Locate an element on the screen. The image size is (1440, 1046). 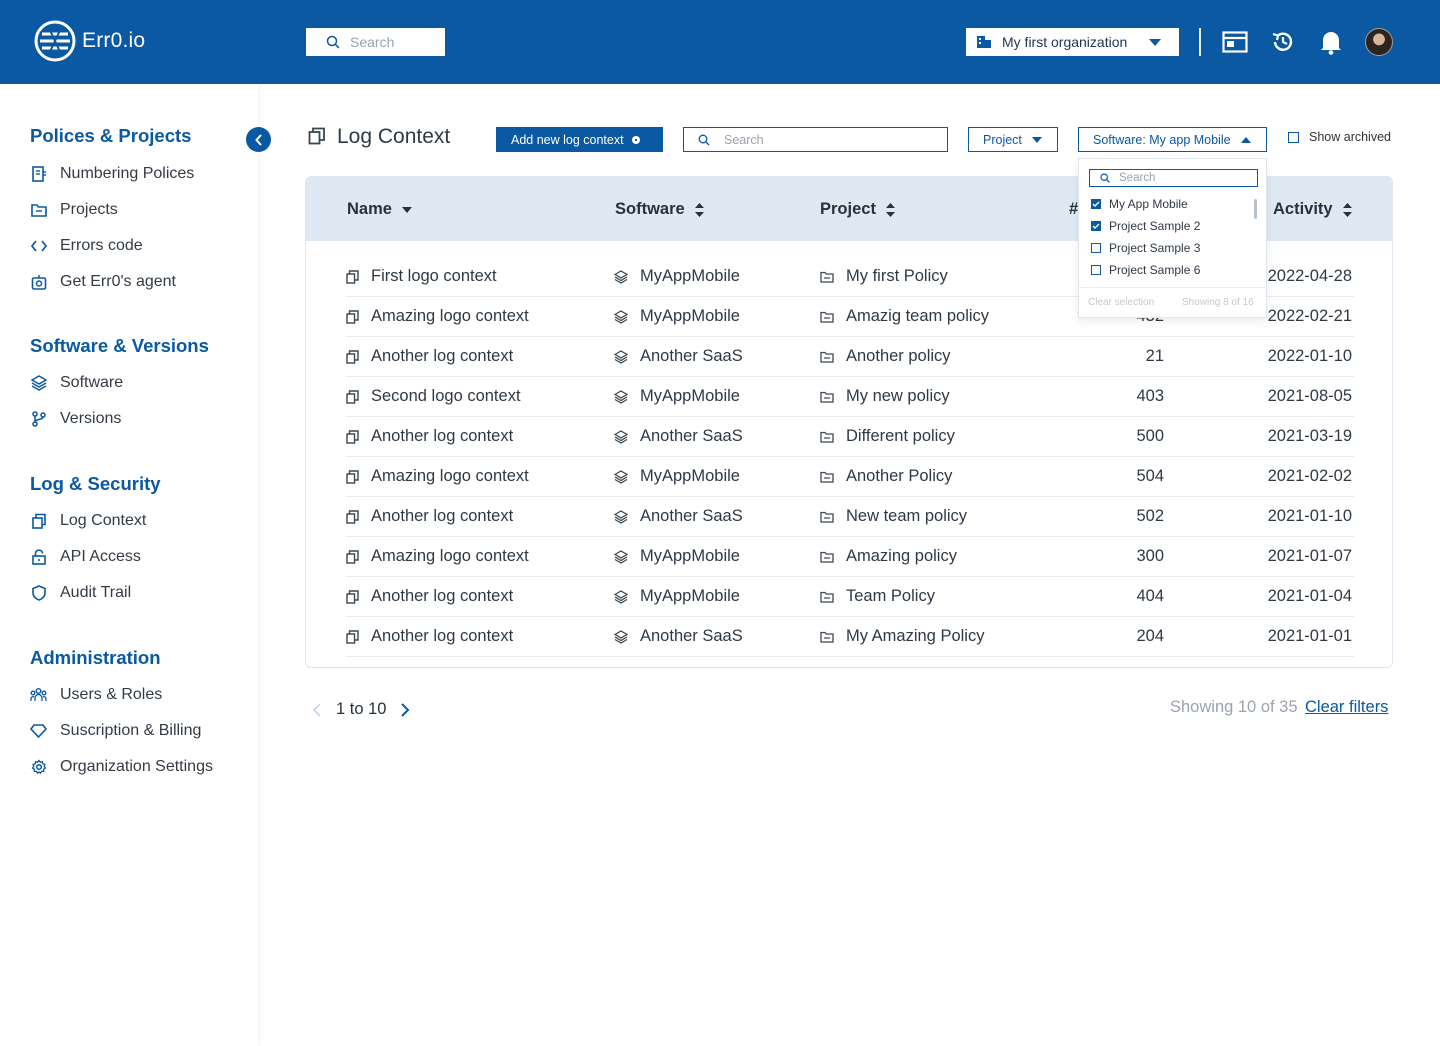
sidebar-item-projects: Projects is located at coordinates (74, 210).